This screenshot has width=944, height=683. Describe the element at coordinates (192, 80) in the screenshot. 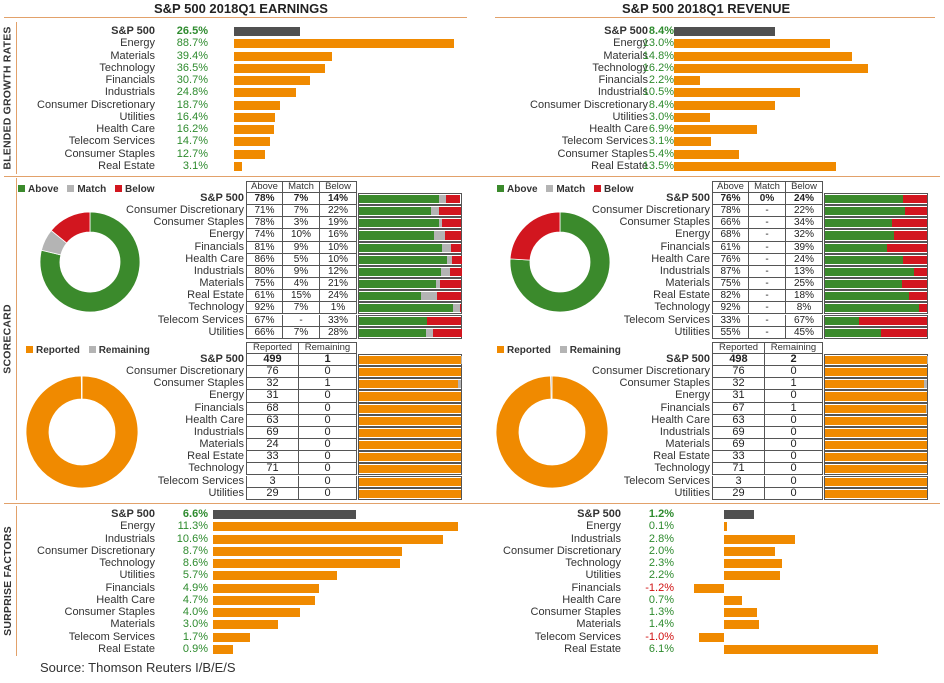

I see `value-label: 30.7%` at that location.